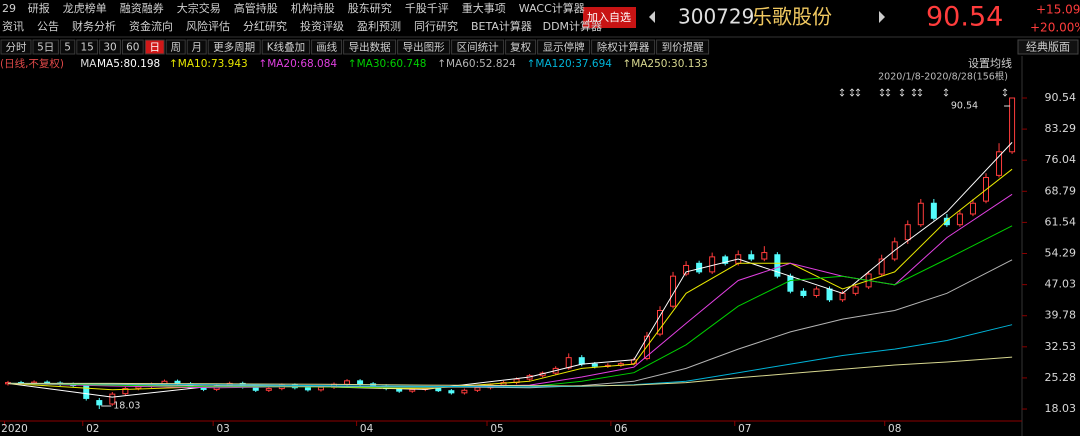  I want to click on menu-item: 股东研究, so click(370, 8).